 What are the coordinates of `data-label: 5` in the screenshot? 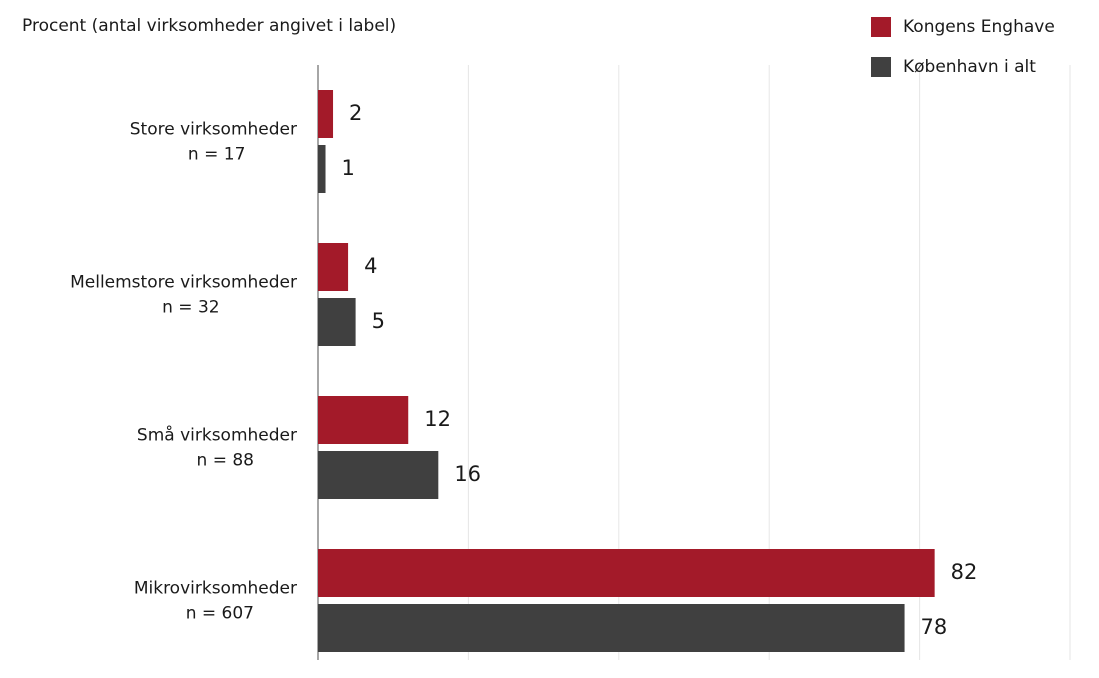 It's located at (378, 321).